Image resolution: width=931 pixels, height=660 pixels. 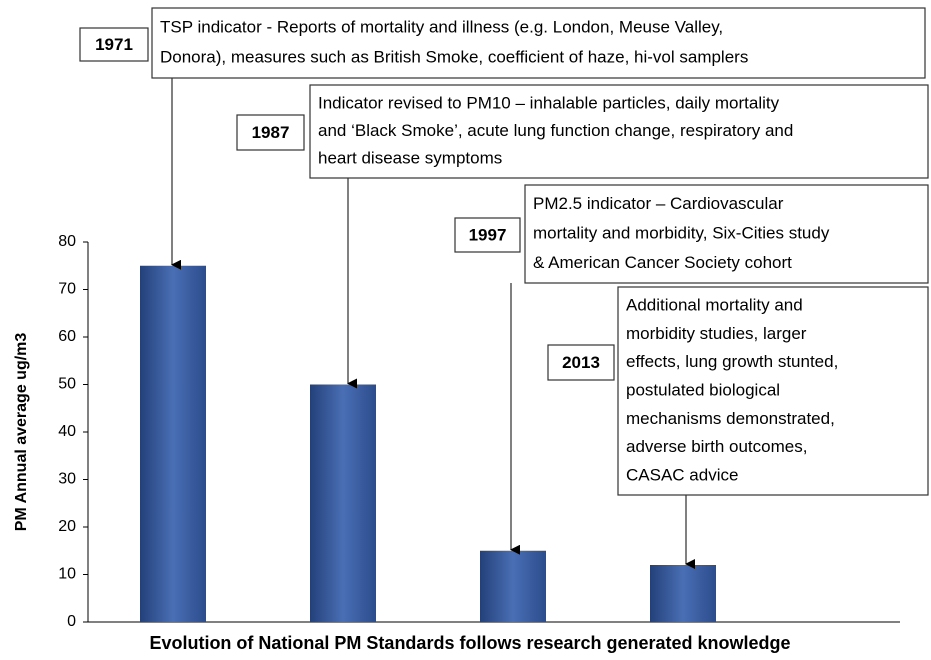 What do you see at coordinates (716, 446) in the screenshot?
I see `annotation-text: adverse birth outcomes,` at bounding box center [716, 446].